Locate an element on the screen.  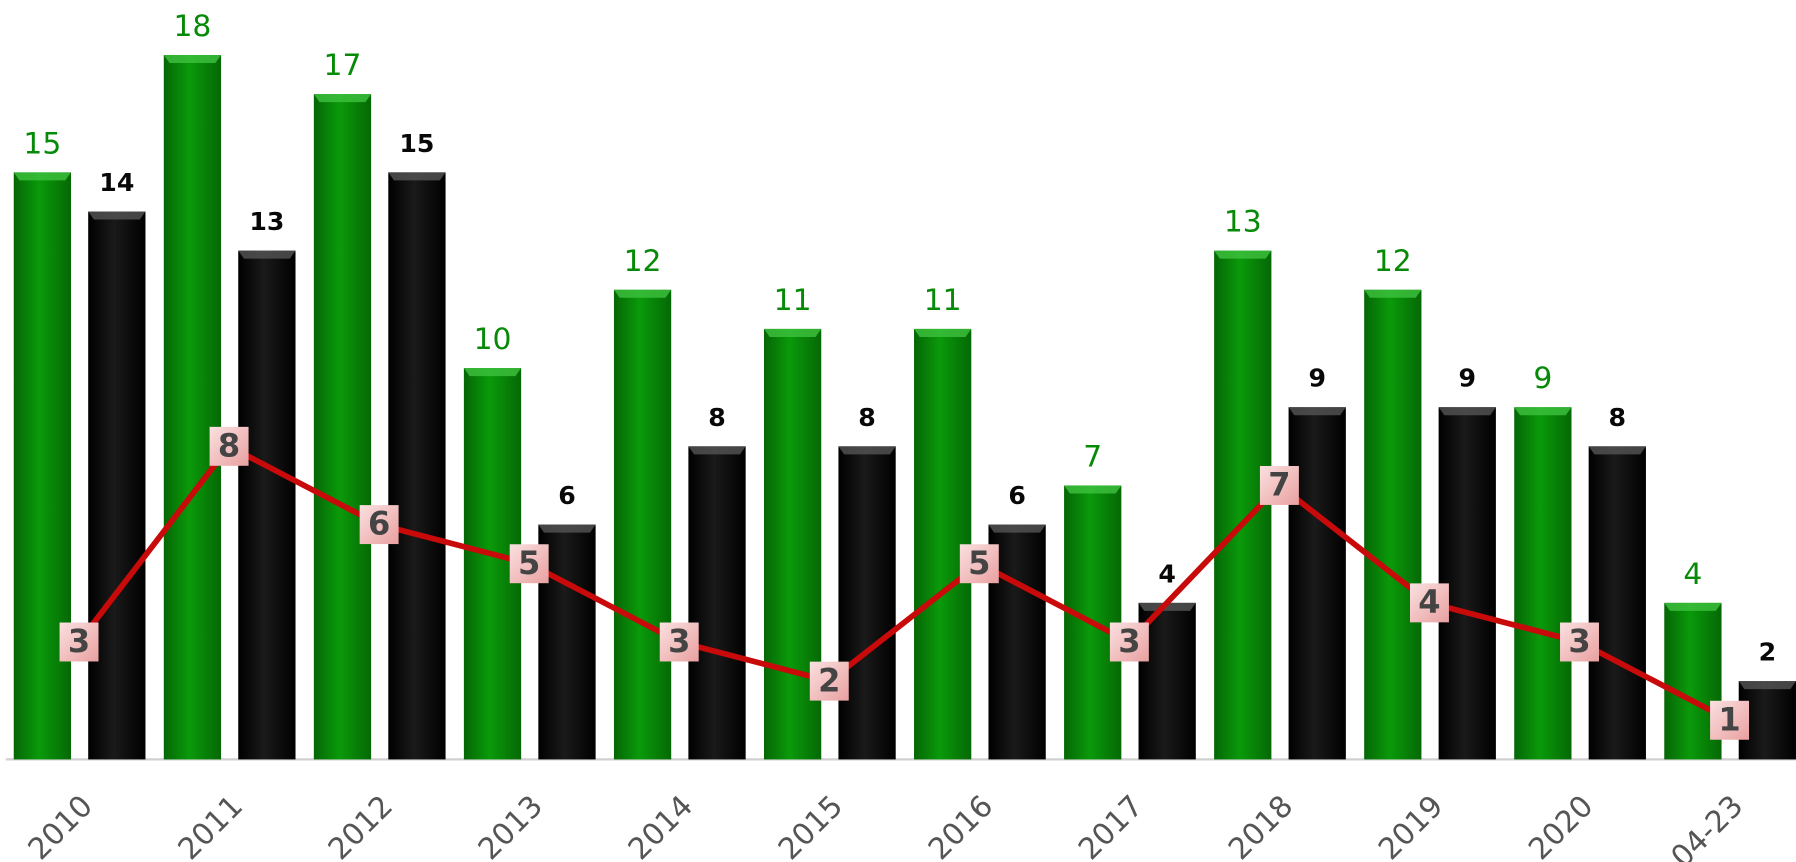
x-tick-label: 2020 is located at coordinates (1561, 825).